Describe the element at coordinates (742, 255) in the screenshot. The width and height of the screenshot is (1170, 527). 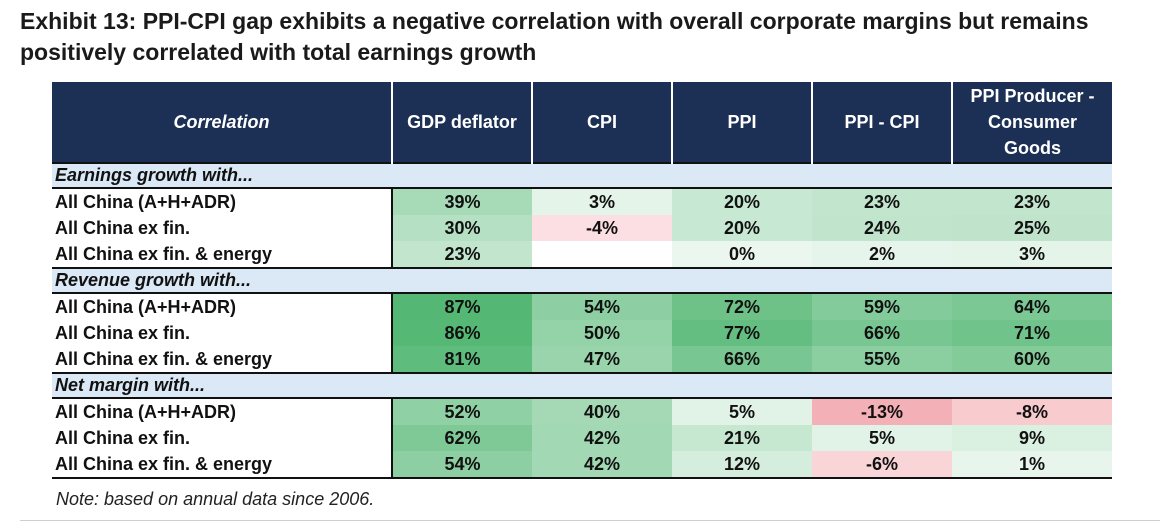
I see `correlation-cell: 0%` at that location.